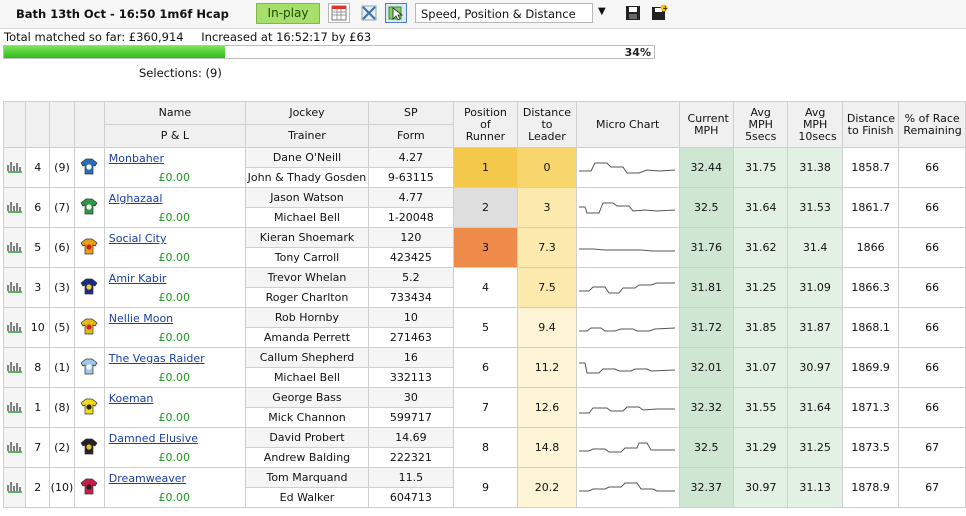 The width and height of the screenshot is (966, 516). I want to click on runner-name-link: Alghazaal, so click(135, 198).